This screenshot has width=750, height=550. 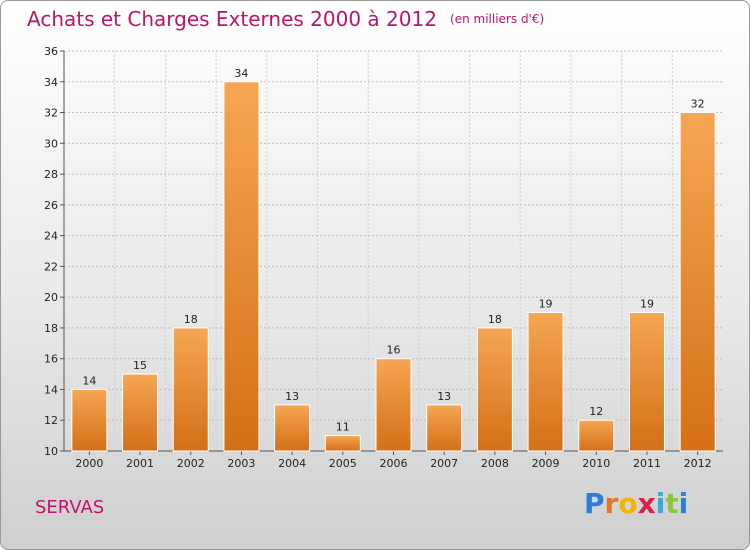 I want to click on proxiti-logo: Proxiti, so click(x=636, y=503).